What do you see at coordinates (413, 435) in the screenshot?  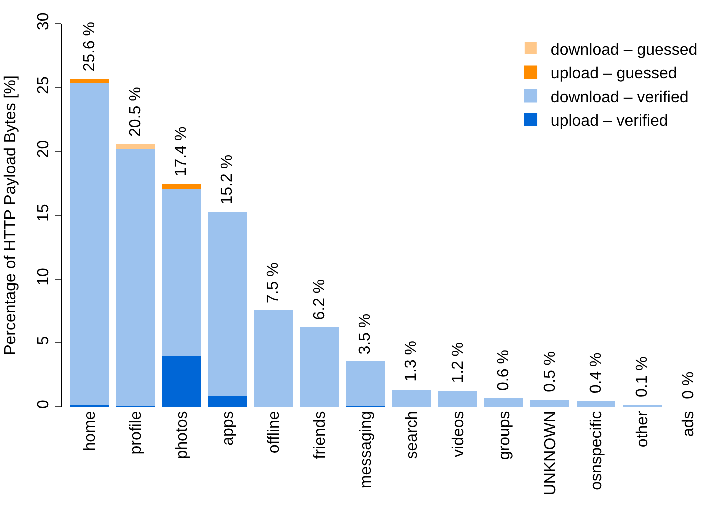 I see `x-tick-label: search` at bounding box center [413, 435].